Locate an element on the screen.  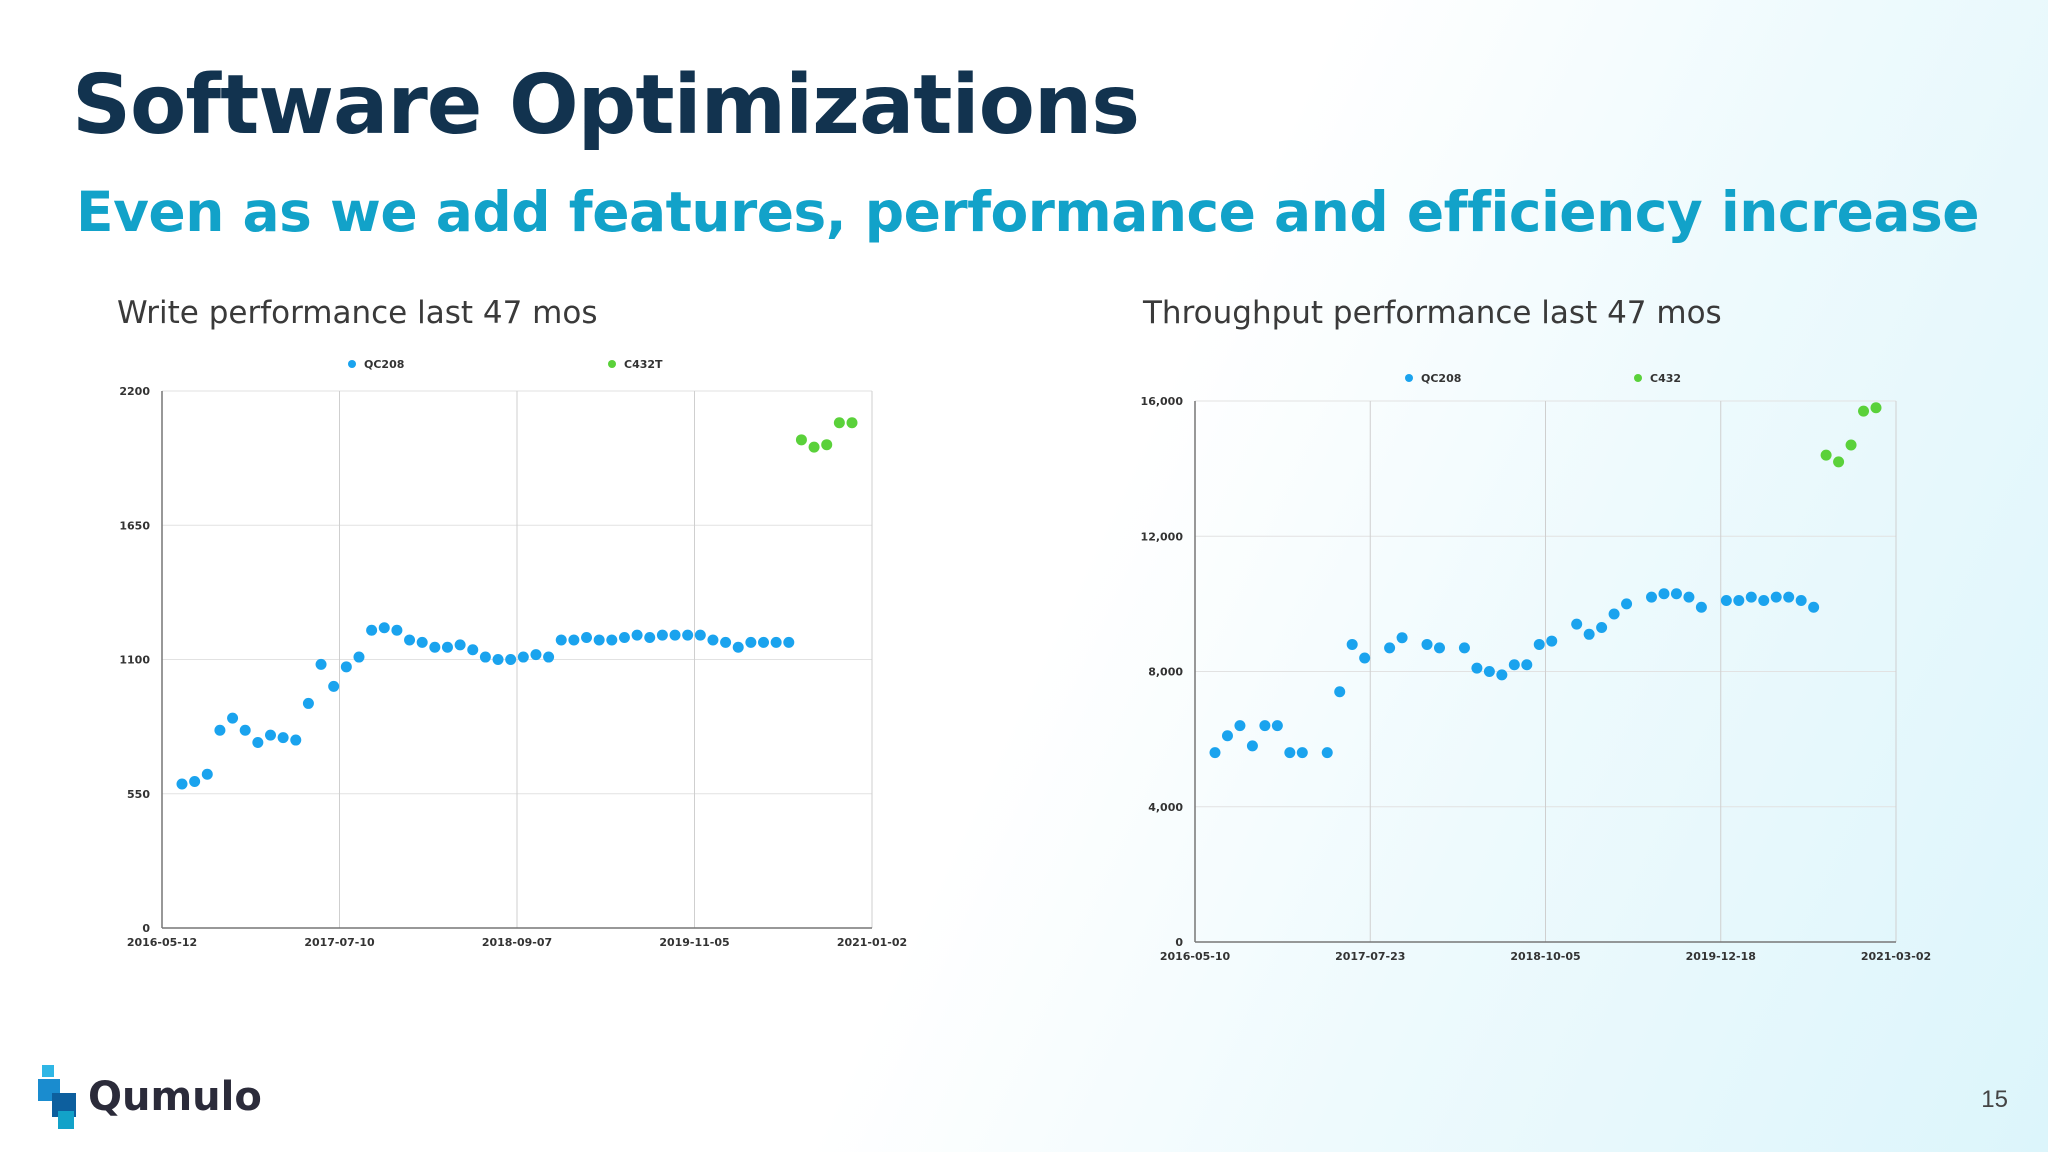
slide-title: Software Optimizations is located at coordinates (606, 105).